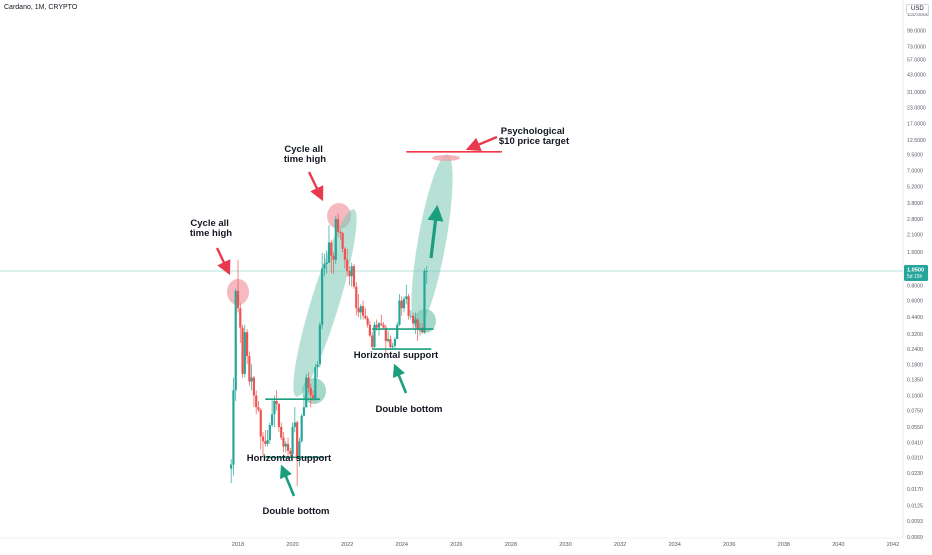 The height and width of the screenshot is (555, 932). What do you see at coordinates (435, 231) in the screenshot?
I see `breakout-arrow` at bounding box center [435, 231].